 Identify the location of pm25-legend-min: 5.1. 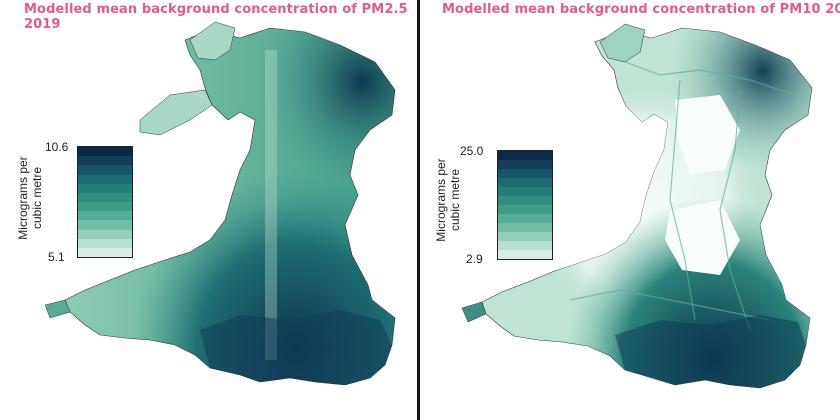
(56, 257).